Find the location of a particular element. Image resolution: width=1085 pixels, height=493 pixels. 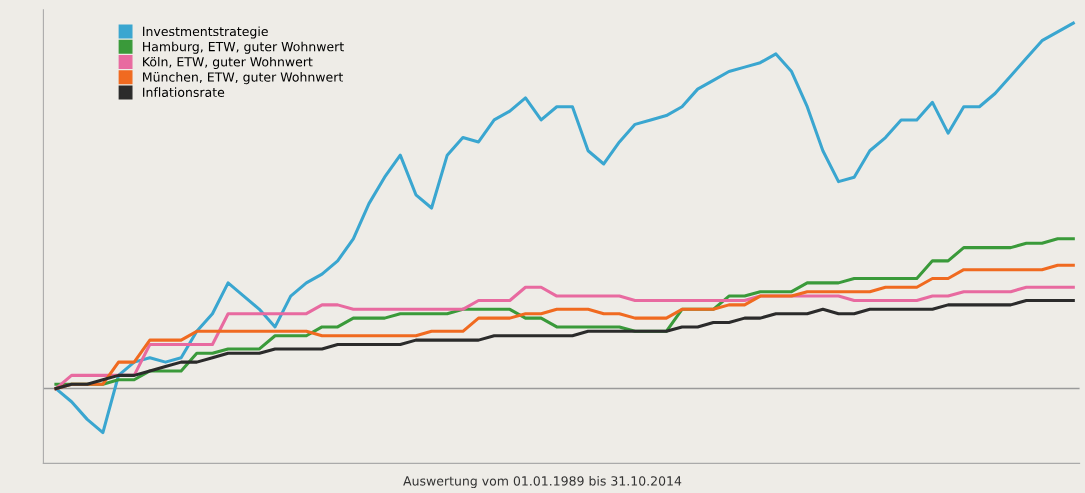

legend-label: Köln, ETW, guter Wohnwert is located at coordinates (228, 62).